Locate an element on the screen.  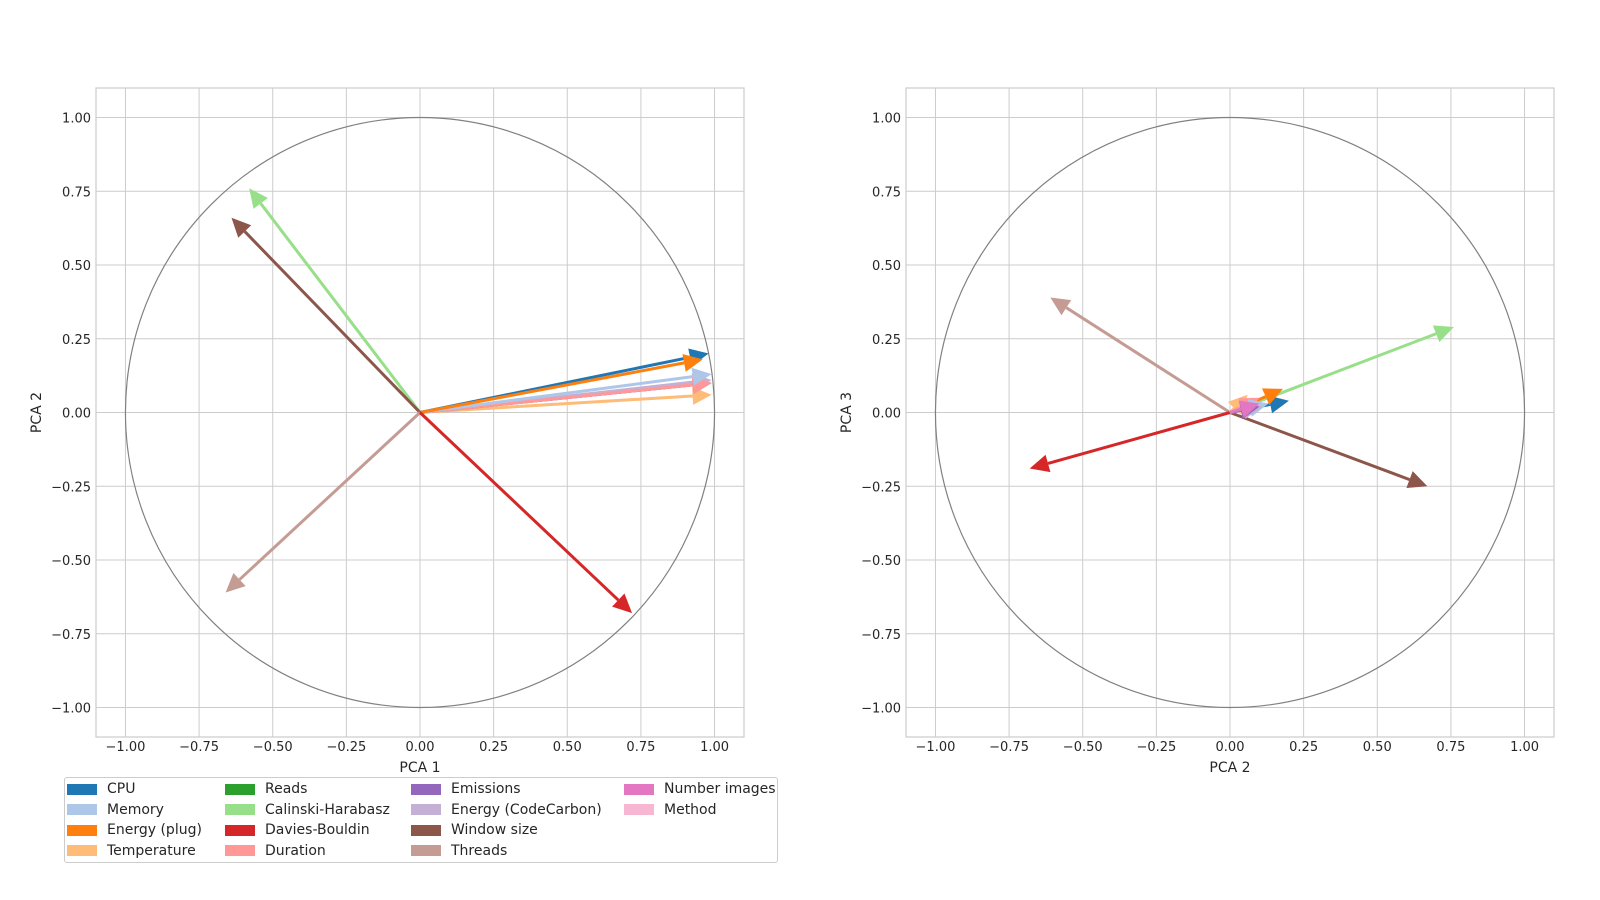
legend-item: Memory is located at coordinates (115, 810).